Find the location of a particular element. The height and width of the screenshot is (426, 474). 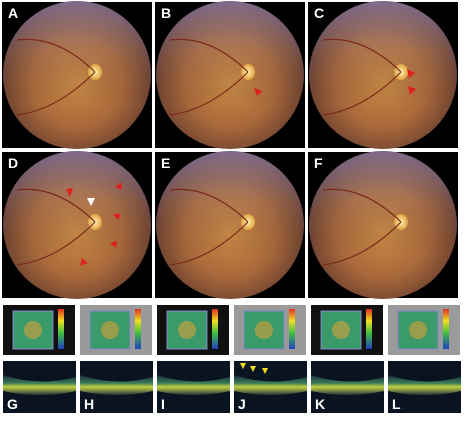

panel-label: K is located at coordinates (320, 404).